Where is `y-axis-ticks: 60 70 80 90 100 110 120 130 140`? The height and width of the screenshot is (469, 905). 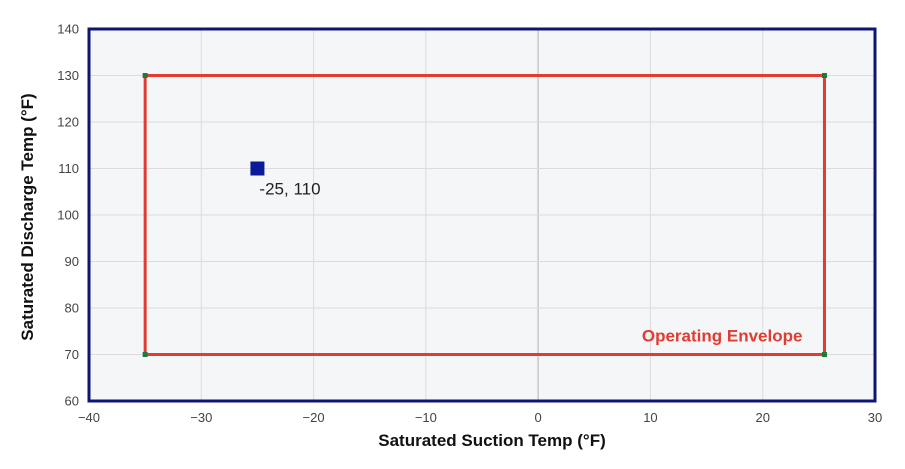
y-axis-ticks: 60 70 80 90 100 110 120 130 140 is located at coordinates (68, 215).